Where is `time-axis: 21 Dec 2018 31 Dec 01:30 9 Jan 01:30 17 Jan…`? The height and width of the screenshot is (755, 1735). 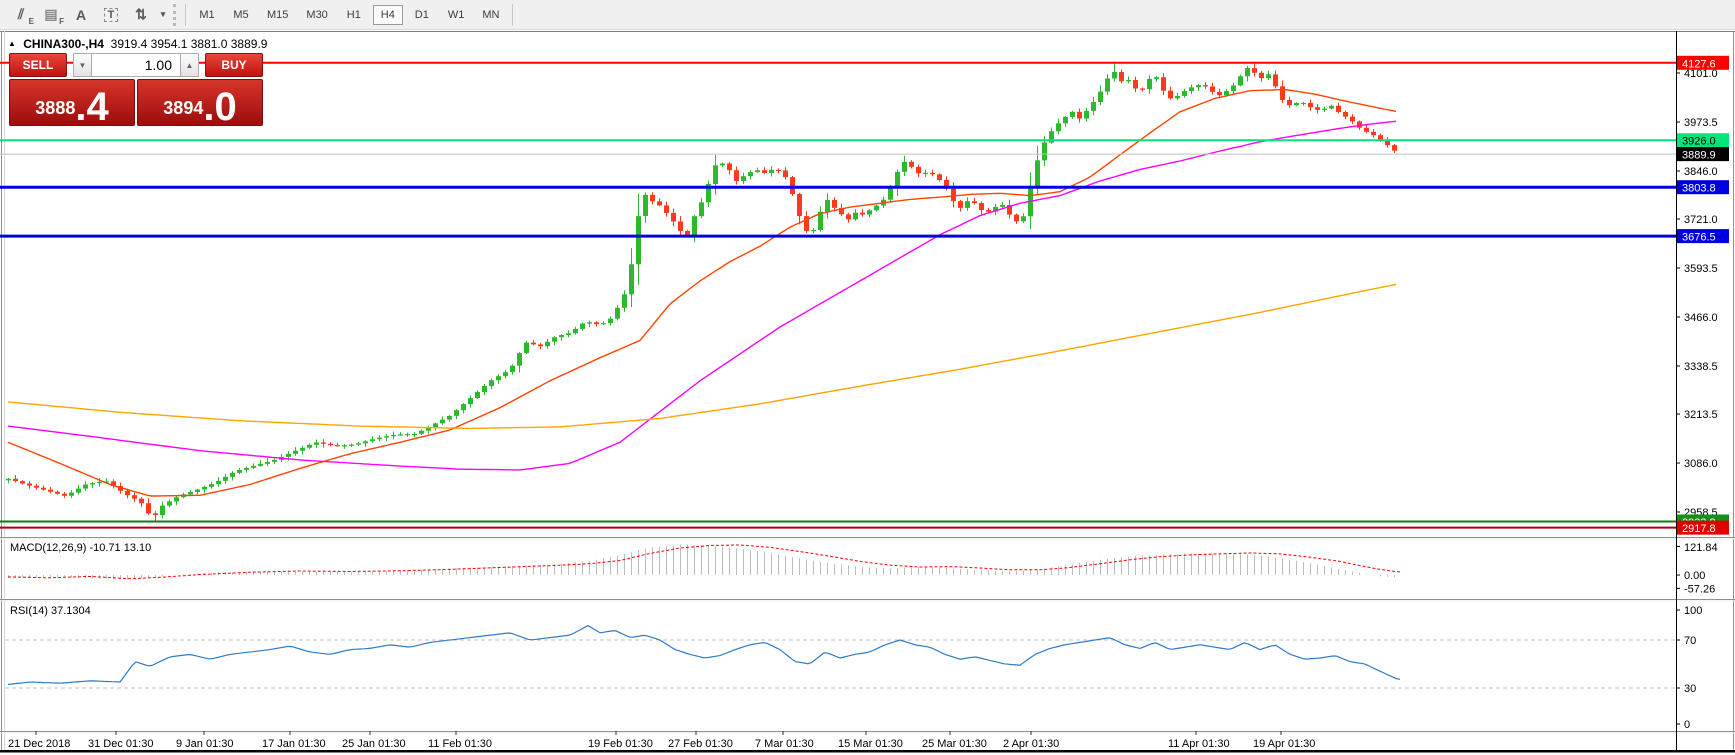
time-axis: 21 Dec 2018 31 Dec 01:30 9 Jan 01:30 17 Jan… is located at coordinates (661, 740).